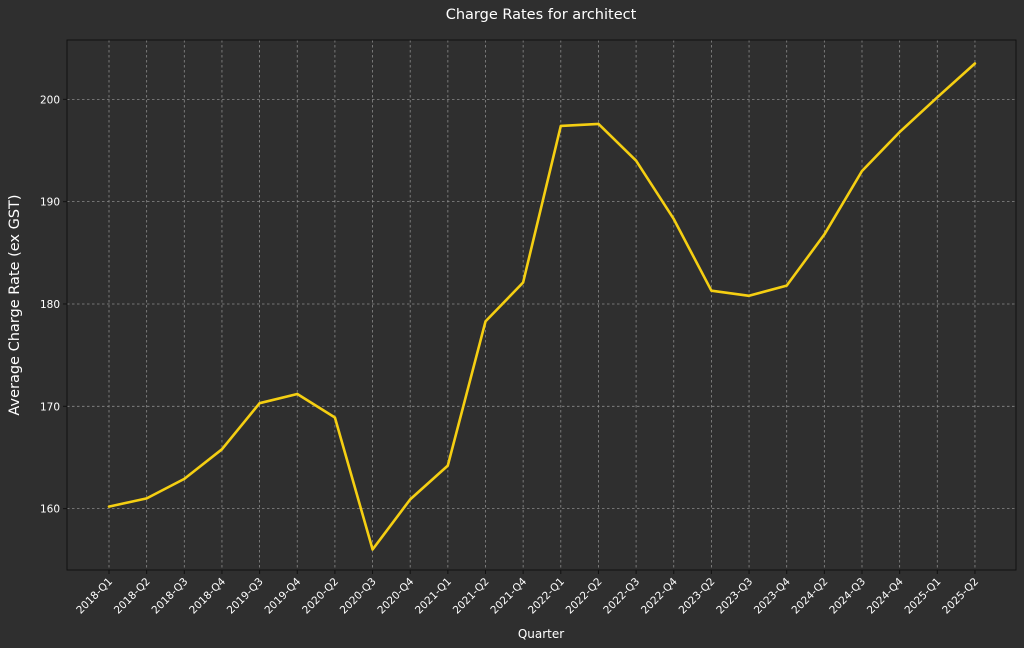  I want to click on y-tick-label: 180, so click(50, 305).